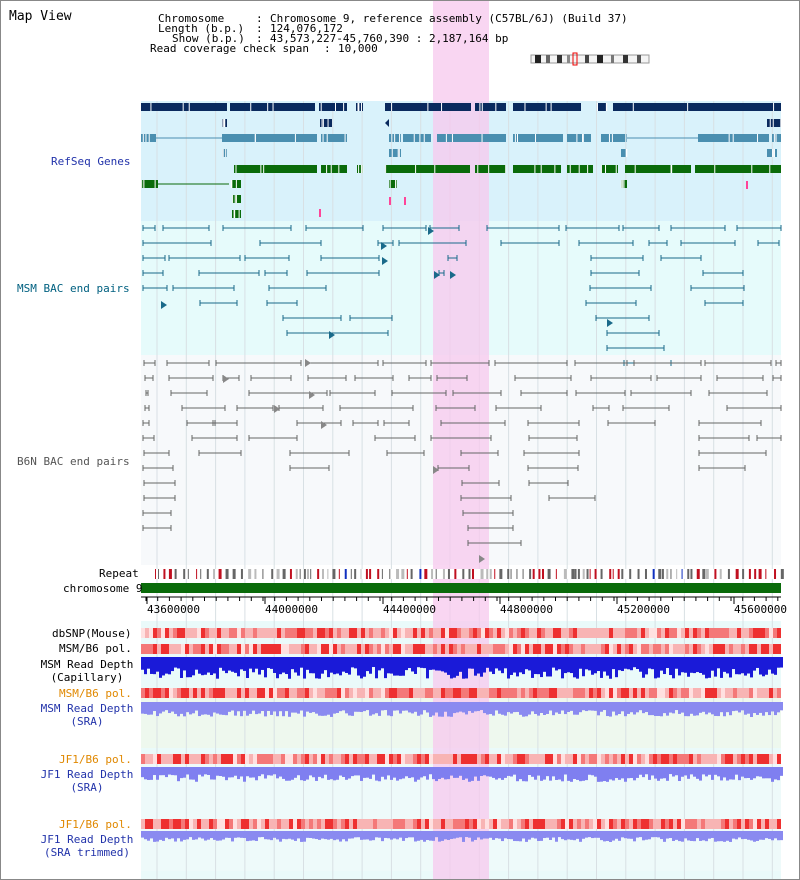  What do you see at coordinates (91, 161) in the screenshot?
I see `track-label-refseq: RefSeq Genes` at bounding box center [91, 161].